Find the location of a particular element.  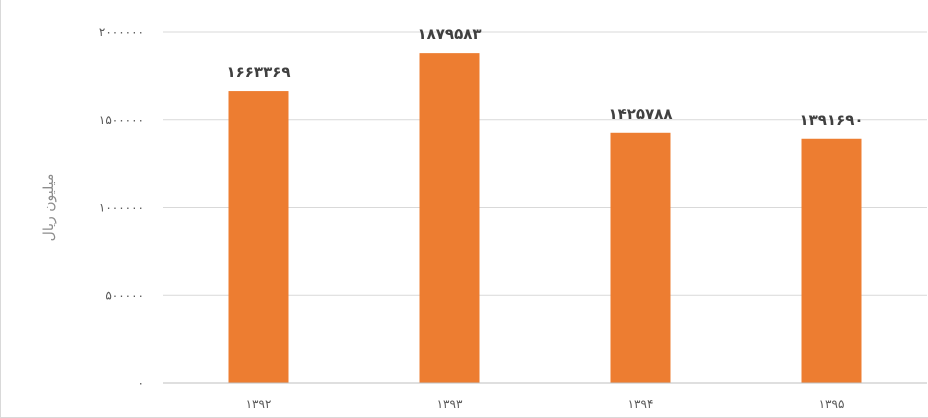

x-tick-label: ۱۳۹۵ is located at coordinates (832, 404).